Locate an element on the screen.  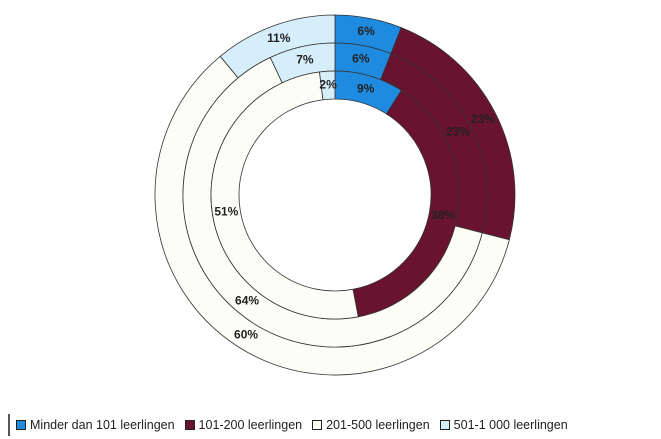
legend-item: 101-200 leerlingen is located at coordinates (243, 425).